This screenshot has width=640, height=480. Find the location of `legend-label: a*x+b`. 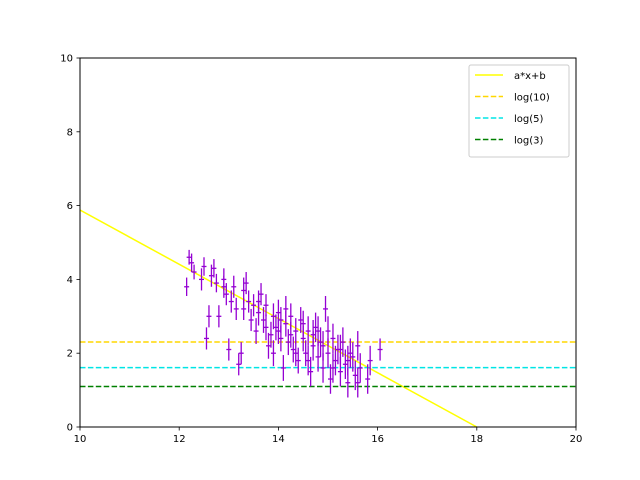

legend-label: a*x+b is located at coordinates (530, 76).